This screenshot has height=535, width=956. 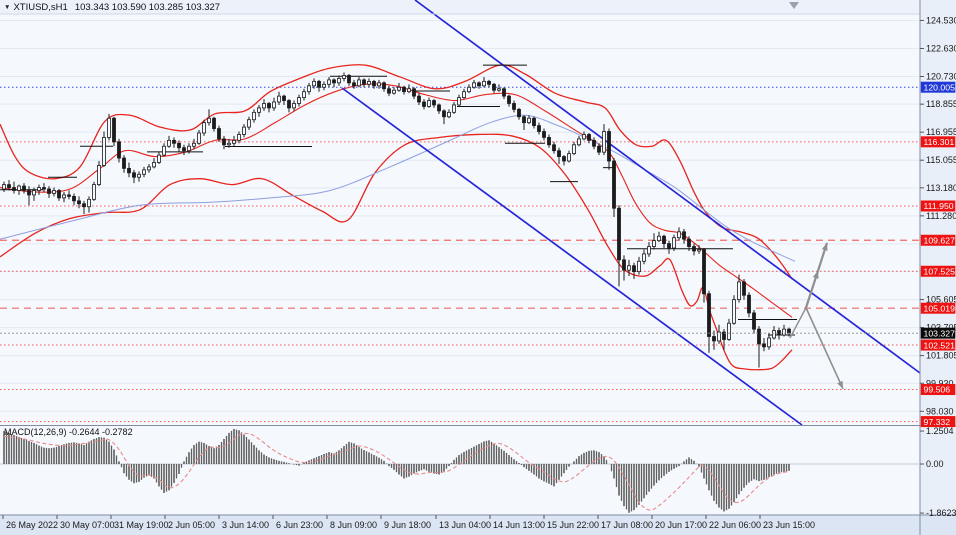 I want to click on svg-text: 15 Jun 22:00, so click(x=573, y=525).